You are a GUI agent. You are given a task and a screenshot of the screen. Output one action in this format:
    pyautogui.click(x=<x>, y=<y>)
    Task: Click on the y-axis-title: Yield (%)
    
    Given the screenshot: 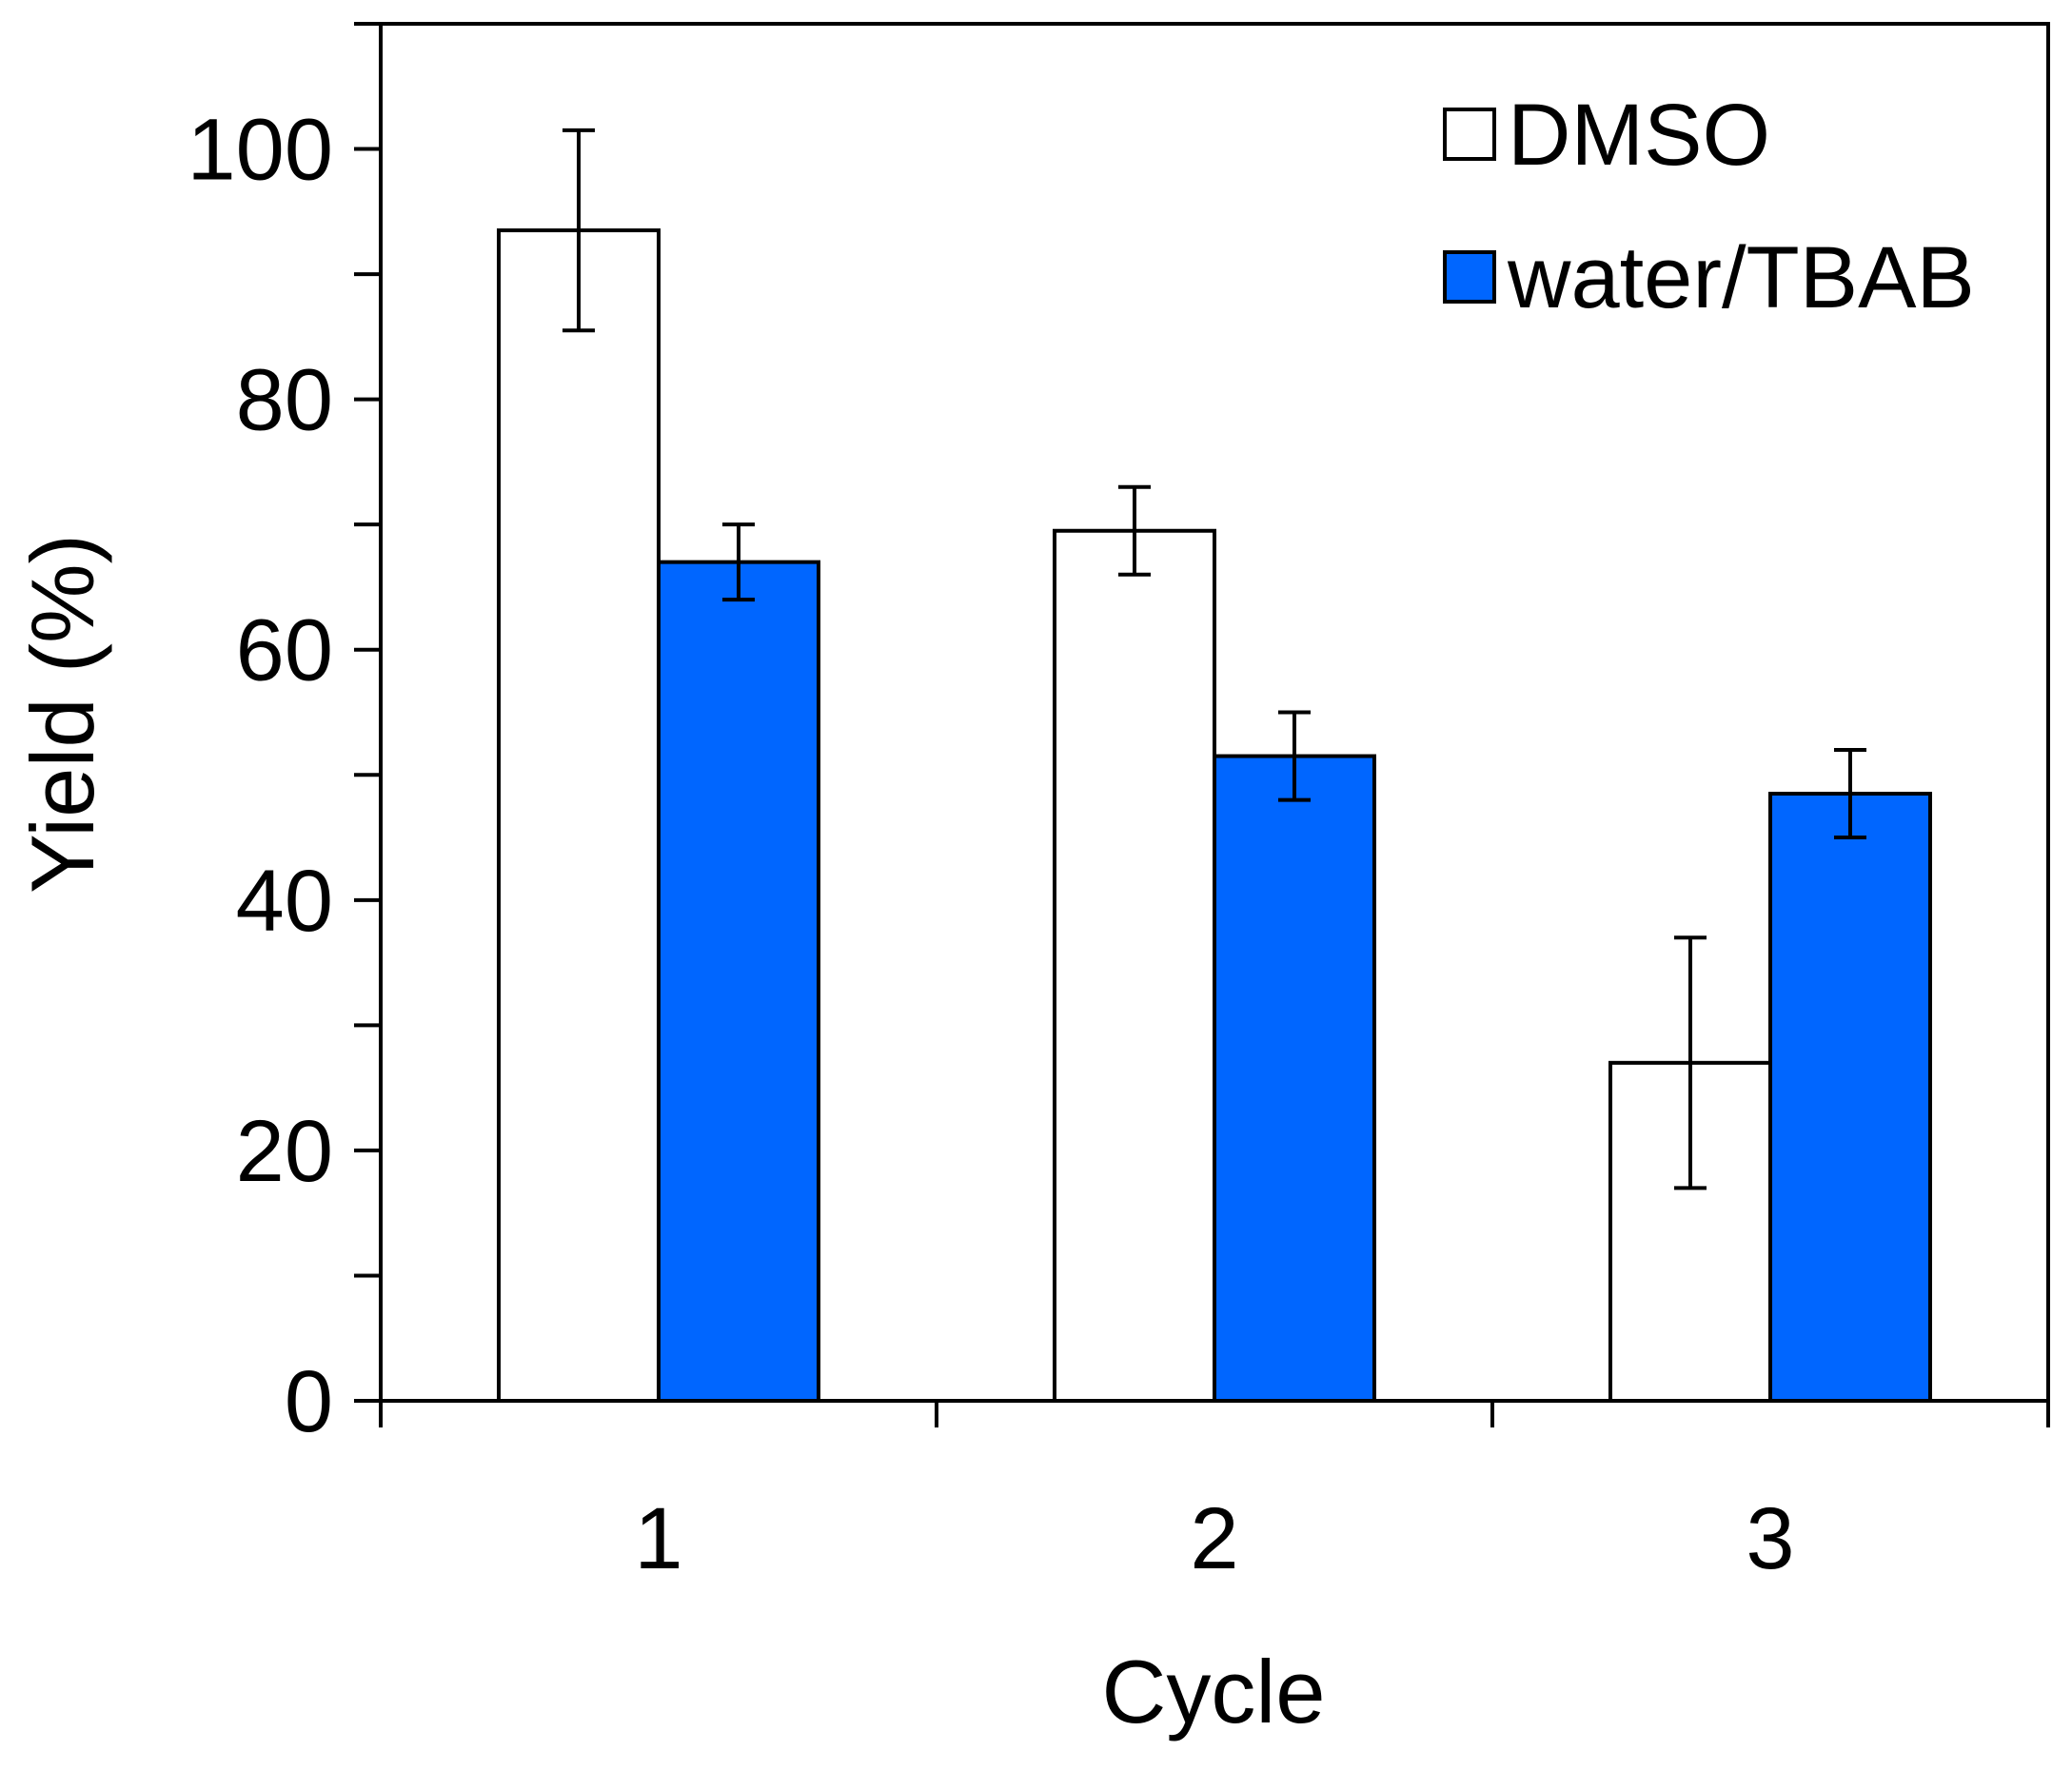 What is the action you would take?
    pyautogui.click(x=62, y=714)
    